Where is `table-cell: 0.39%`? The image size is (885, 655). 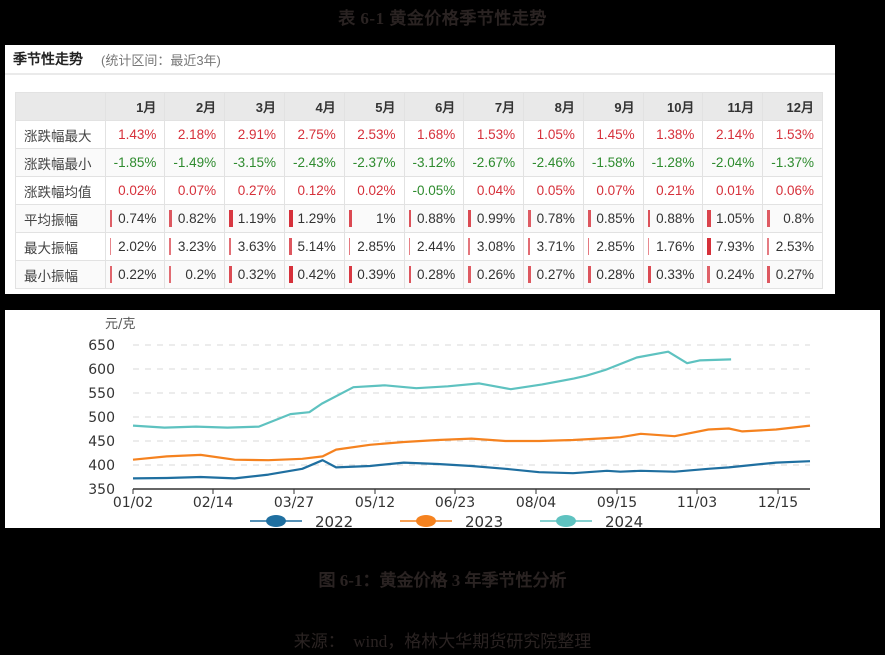 table-cell: 0.39% is located at coordinates (374, 274).